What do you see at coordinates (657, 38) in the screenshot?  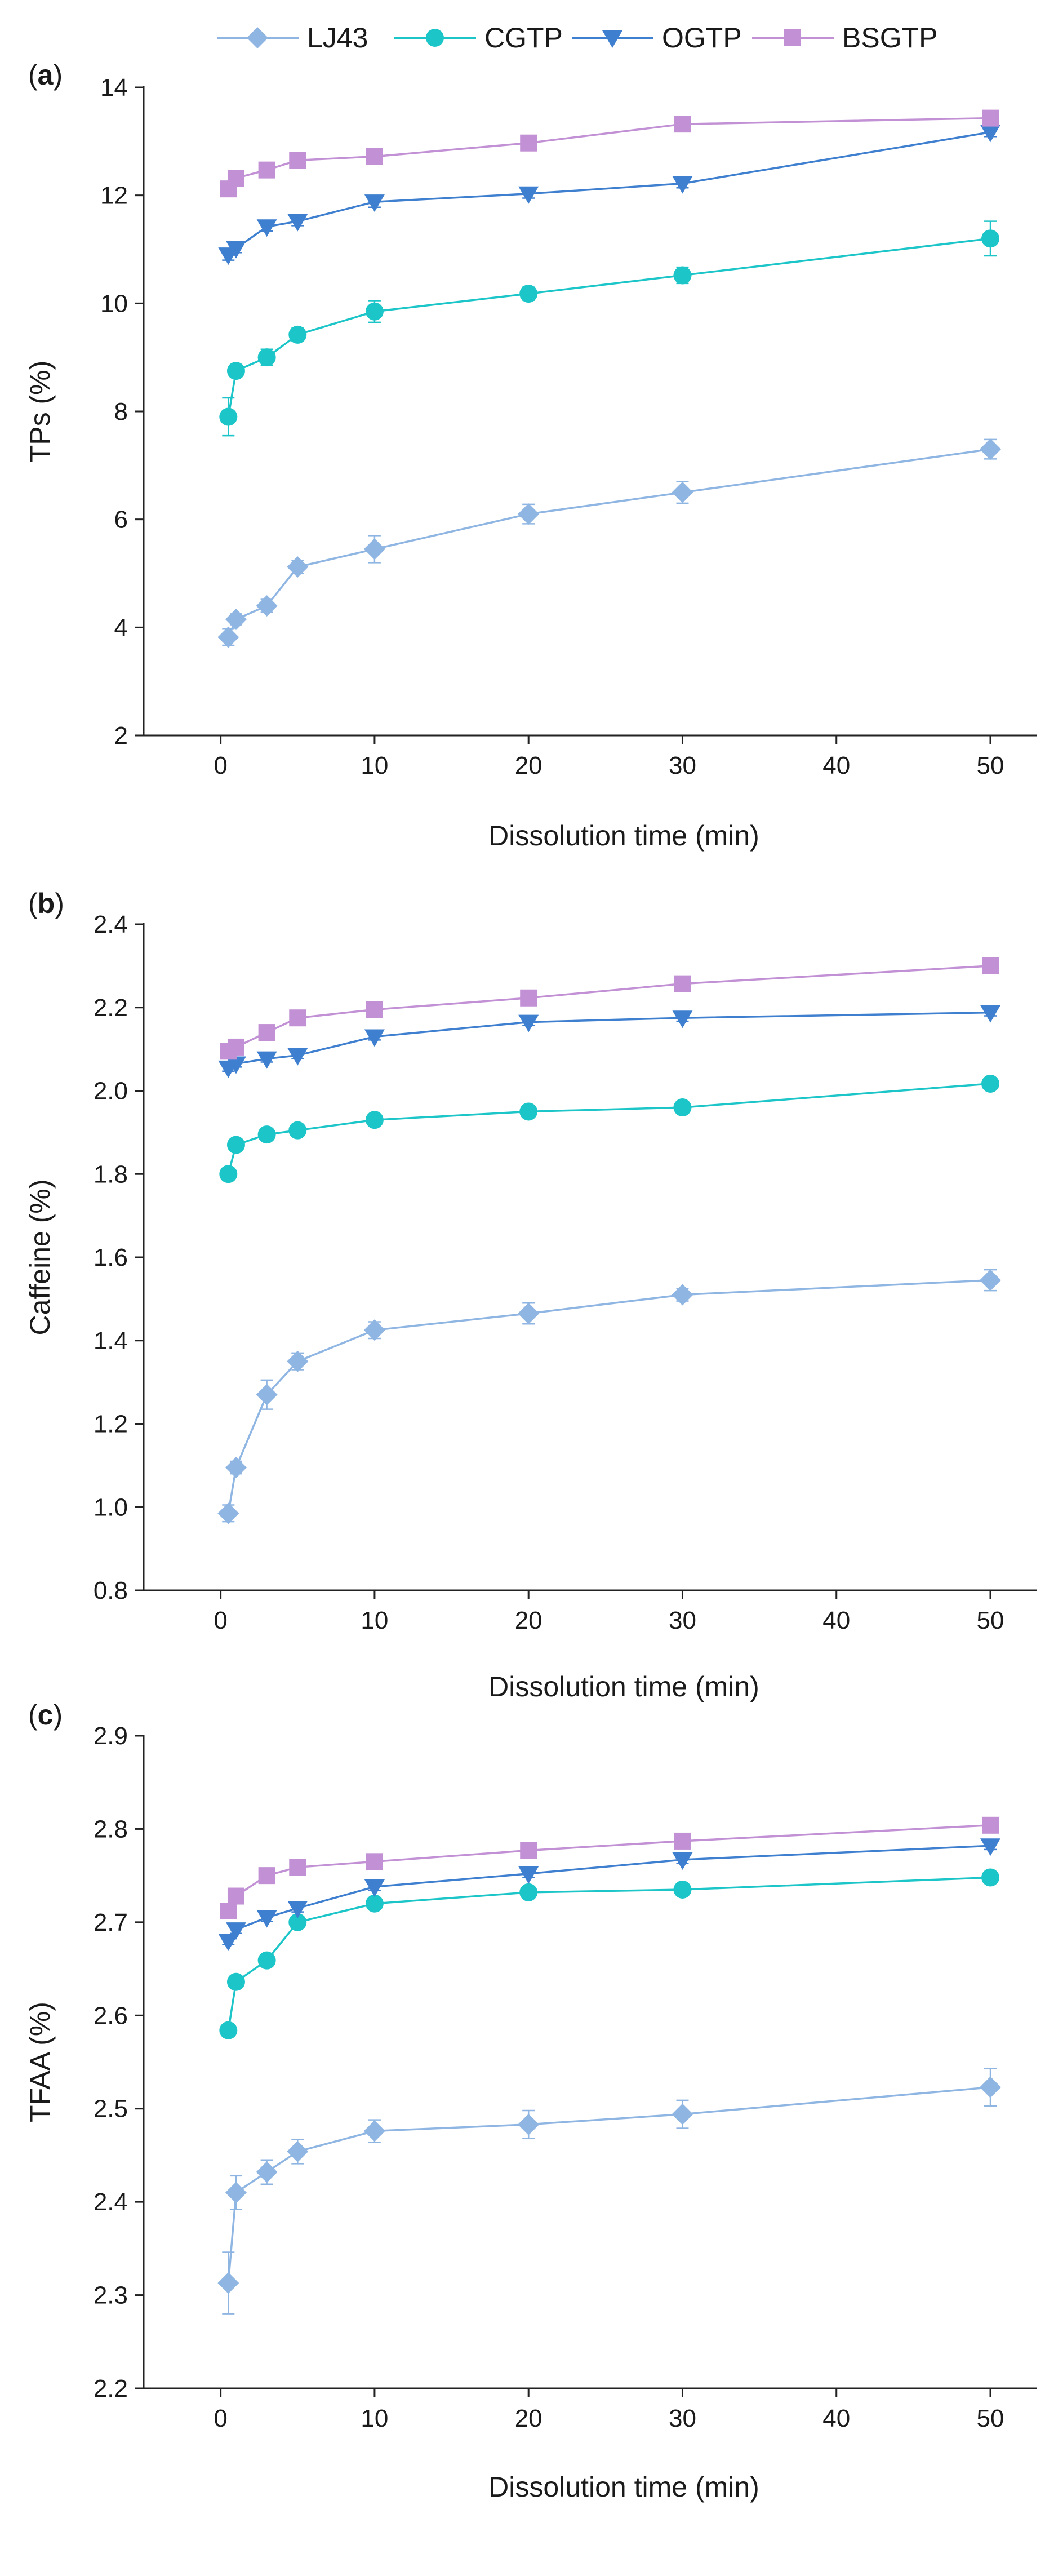 I see `legend-item: OGTP` at bounding box center [657, 38].